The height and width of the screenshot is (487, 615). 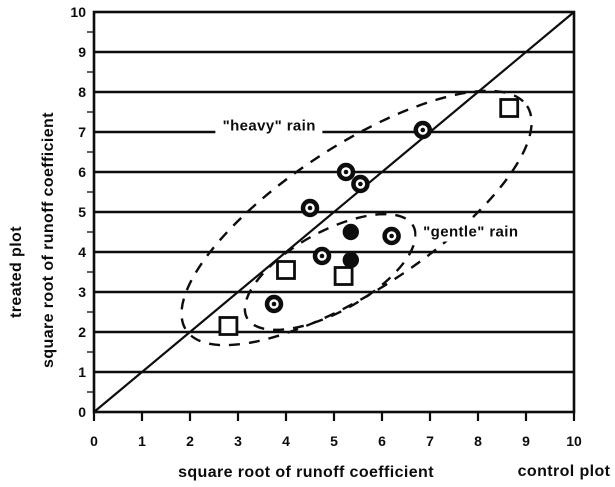 I want to click on y-tick-label: 7, so click(x=82, y=132).